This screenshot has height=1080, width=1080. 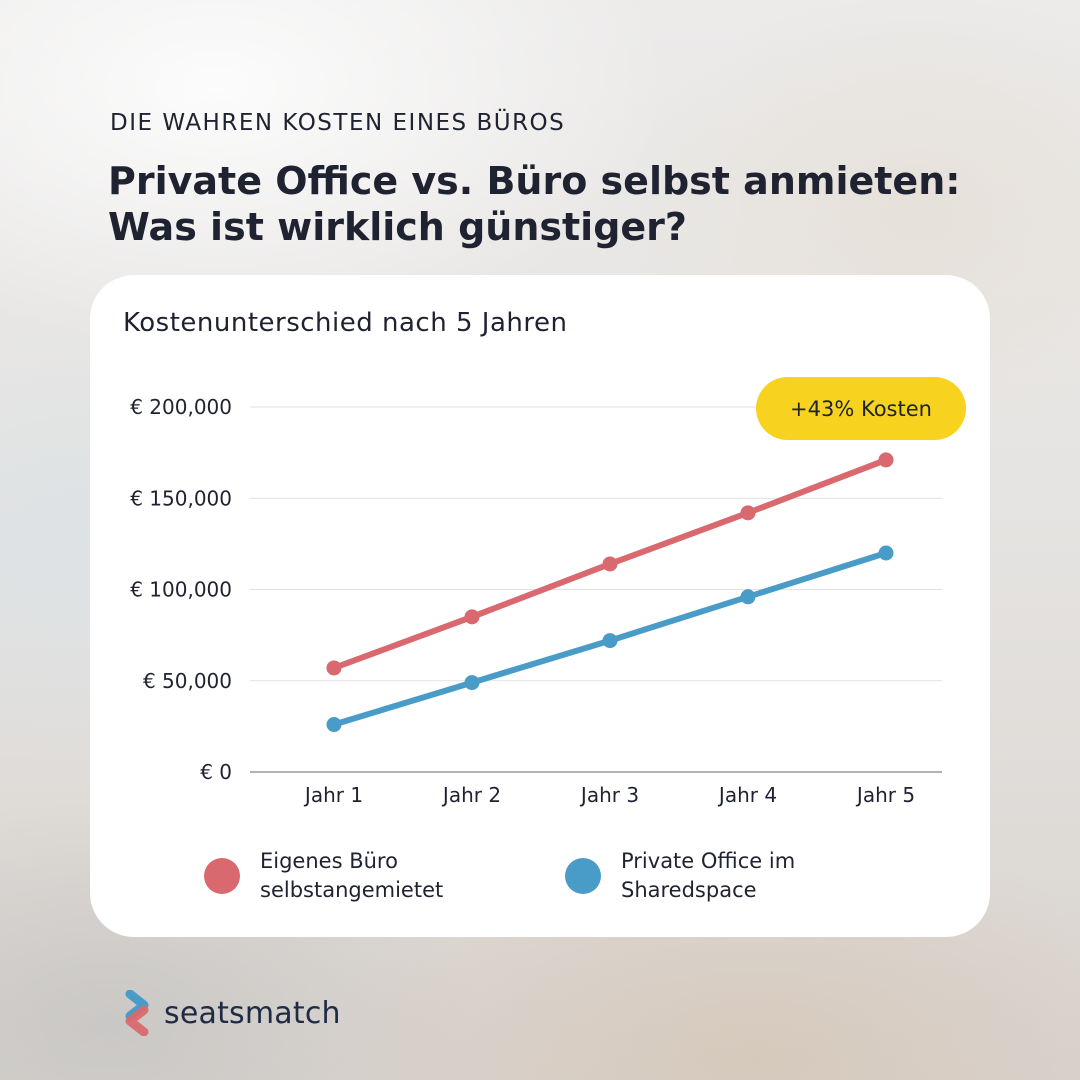 What do you see at coordinates (352, 875) in the screenshot?
I see `legend-label-own-office: Eigenes Büro selbstangemietet` at bounding box center [352, 875].